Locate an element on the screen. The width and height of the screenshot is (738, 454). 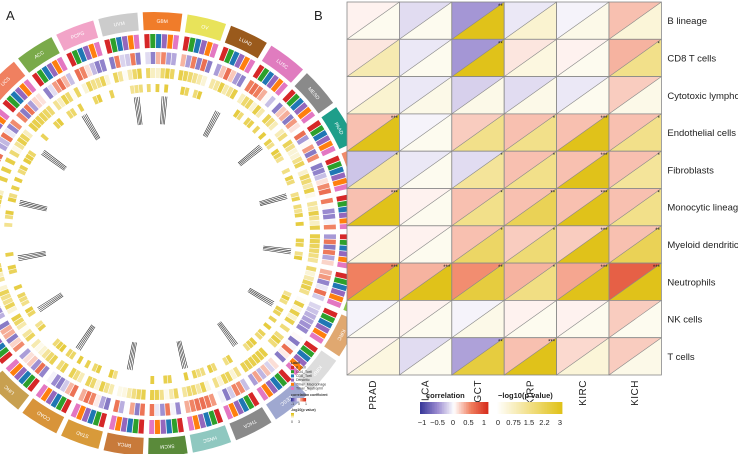
row-label: Fibroblasts is located at coordinates (690, 170).